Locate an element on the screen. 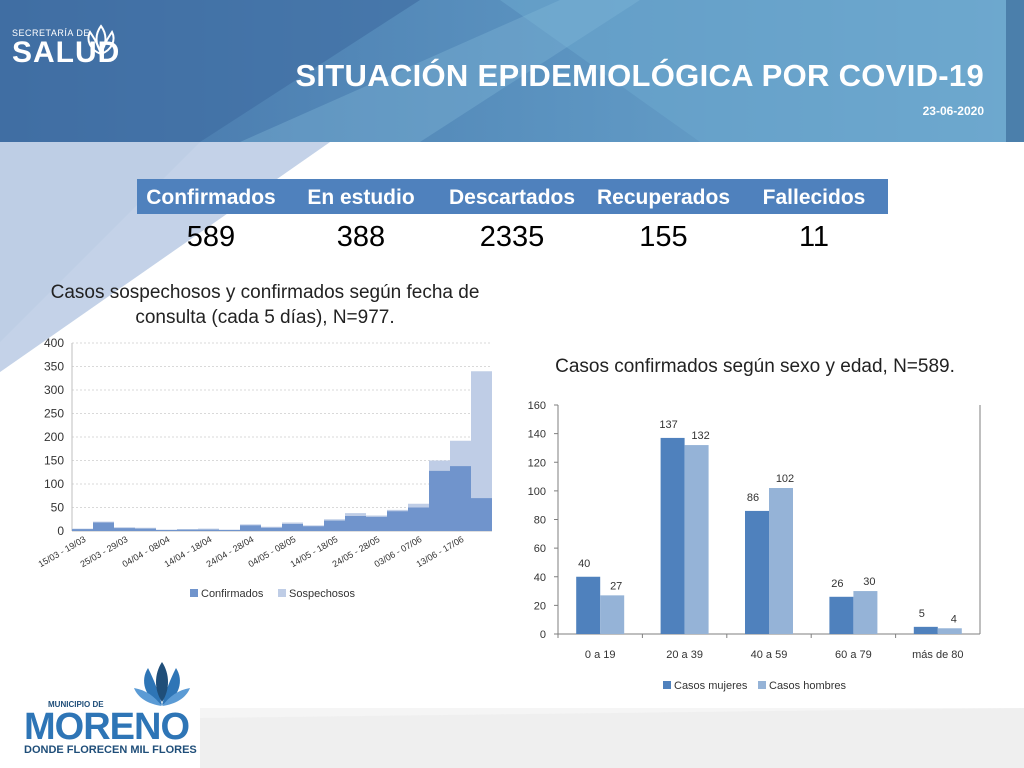 The width and height of the screenshot is (1024, 768). legend-swatch-mujeres is located at coordinates (667, 685).